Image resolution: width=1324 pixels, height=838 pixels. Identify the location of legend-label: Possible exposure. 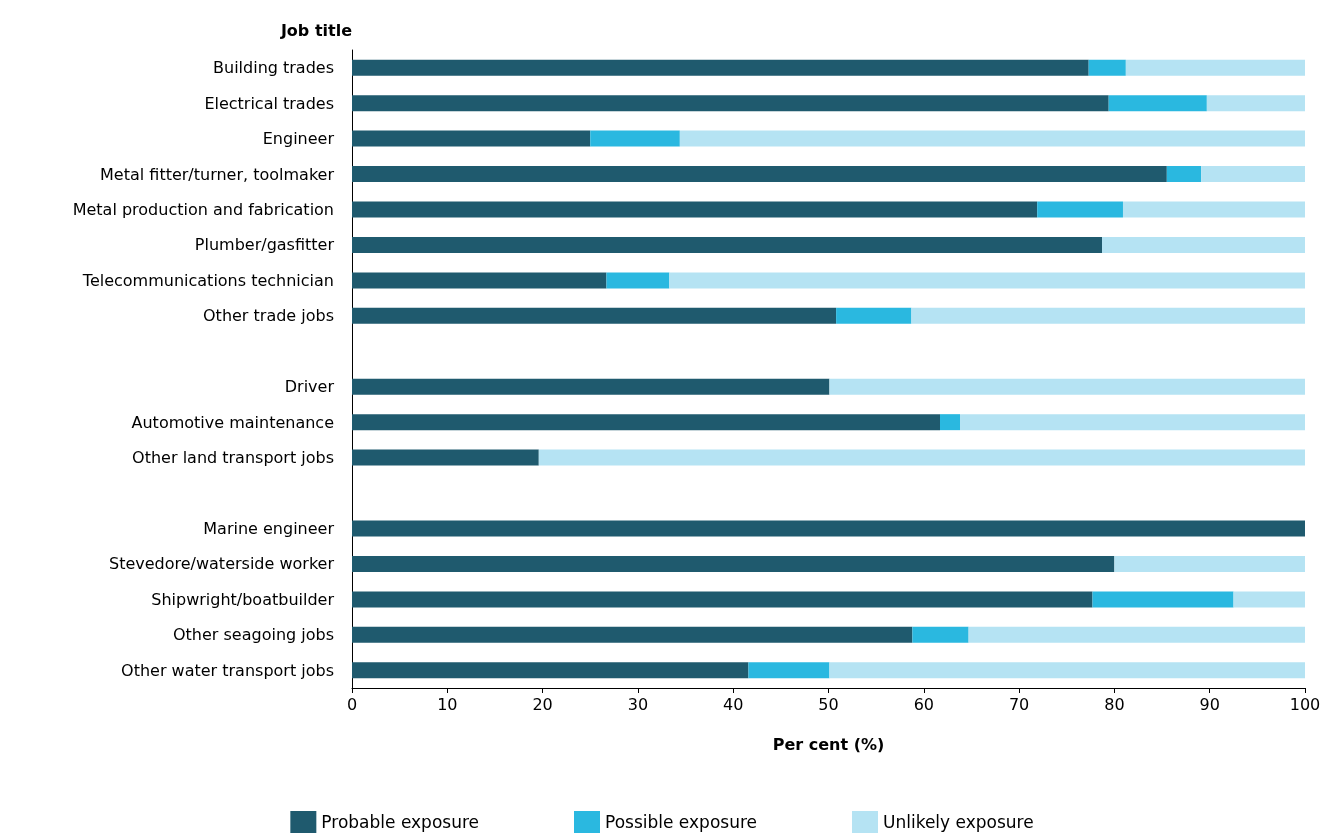
(681, 822).